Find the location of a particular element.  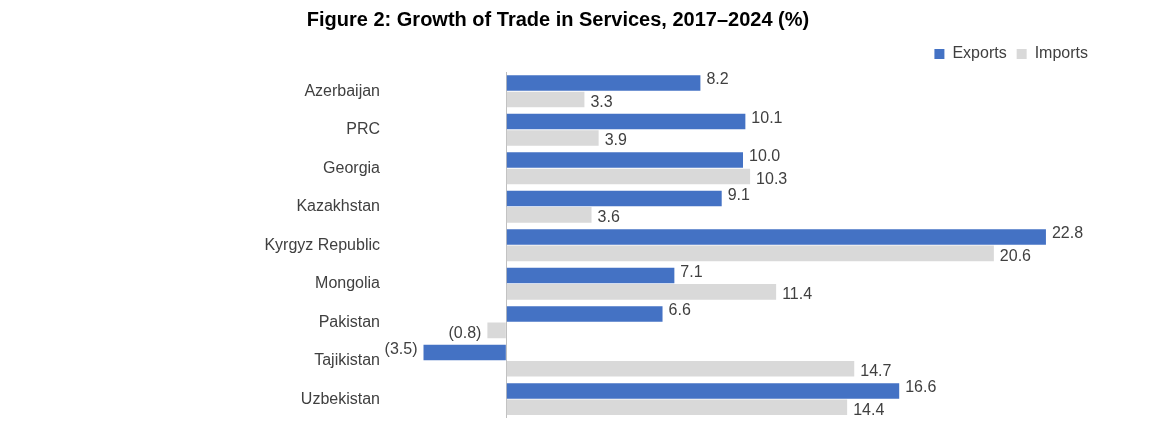

y-tick-label: Kazakhstan is located at coordinates (338, 206).